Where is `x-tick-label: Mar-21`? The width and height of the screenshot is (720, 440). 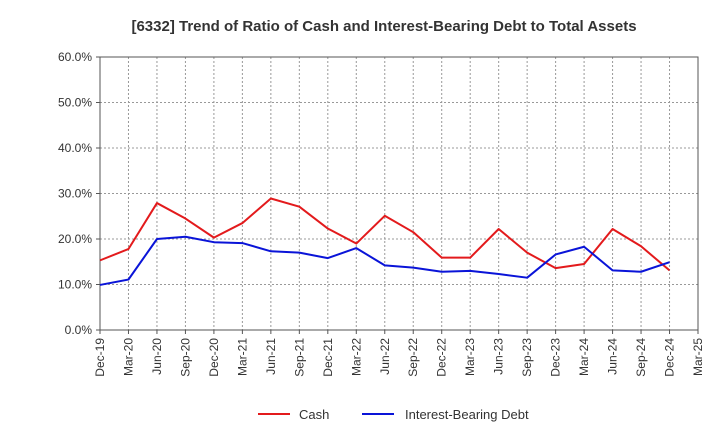 x-tick-label: Mar-21 is located at coordinates (242, 357).